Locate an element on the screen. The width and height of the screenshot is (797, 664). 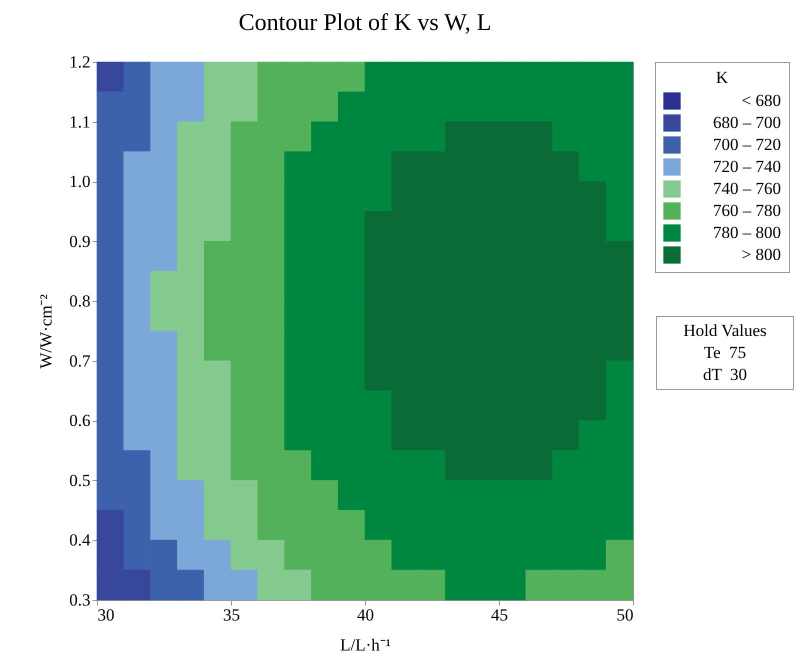
x-axis-title: L/L·h⁻¹ is located at coordinates (365, 645).